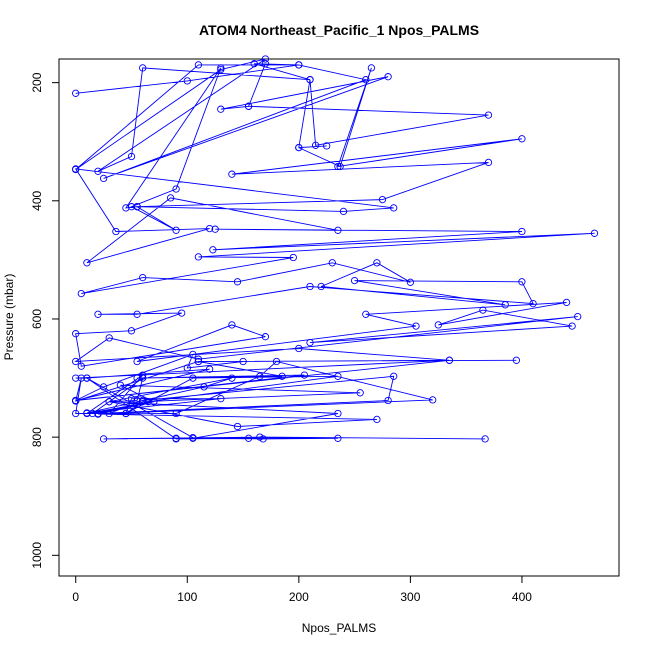 The width and height of the screenshot is (650, 650). What do you see at coordinates (522, 597) in the screenshot?
I see `x-tick-label: 400` at bounding box center [522, 597].